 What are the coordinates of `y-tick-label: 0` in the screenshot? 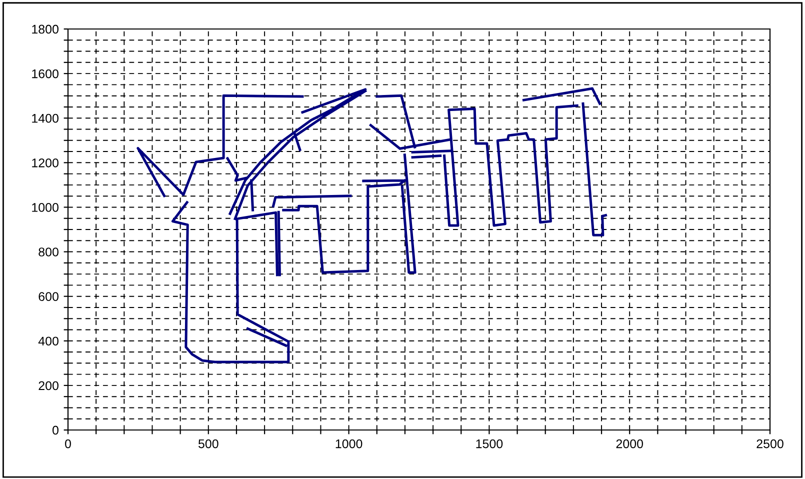 It's located at (55, 430).